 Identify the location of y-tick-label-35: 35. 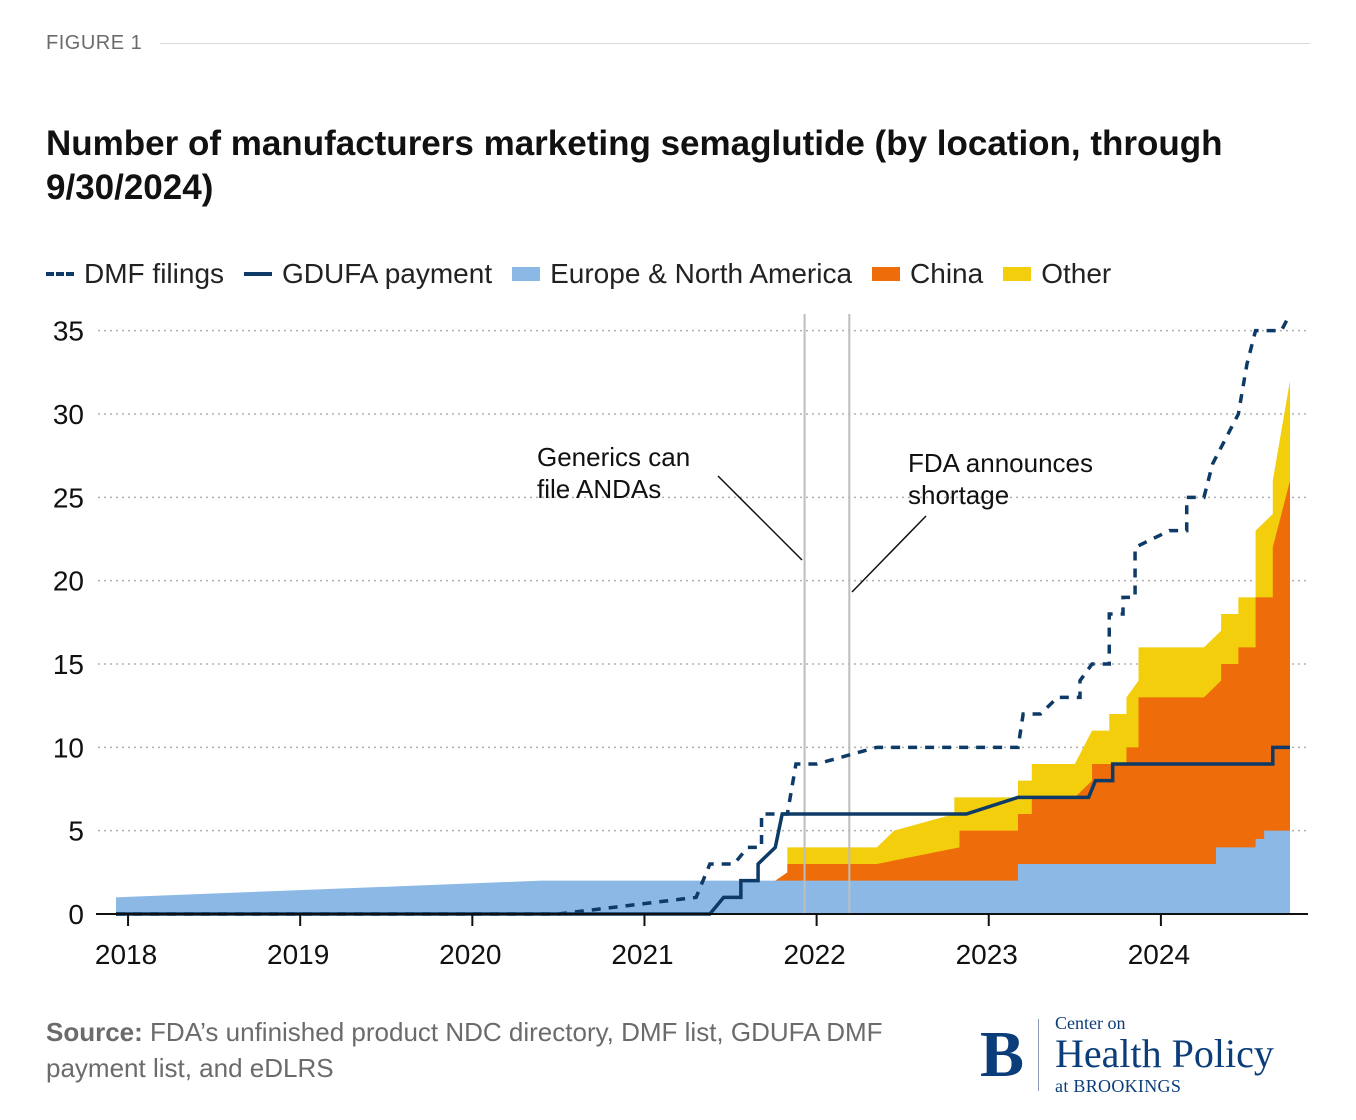
(68, 331).